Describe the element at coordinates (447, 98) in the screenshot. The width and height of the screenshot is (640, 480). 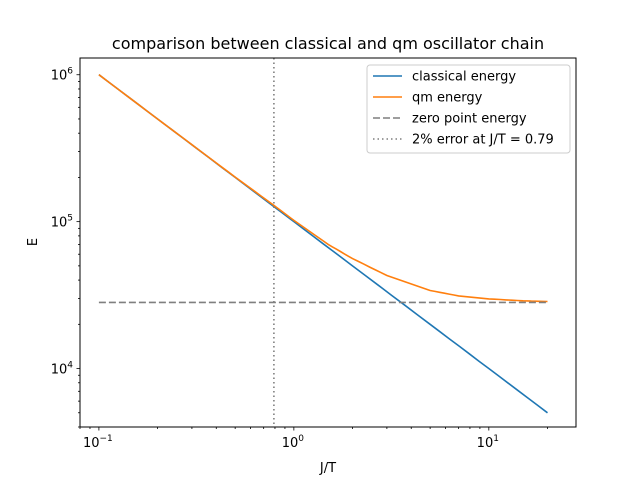
I see `legend-label-1: qm energy` at that location.